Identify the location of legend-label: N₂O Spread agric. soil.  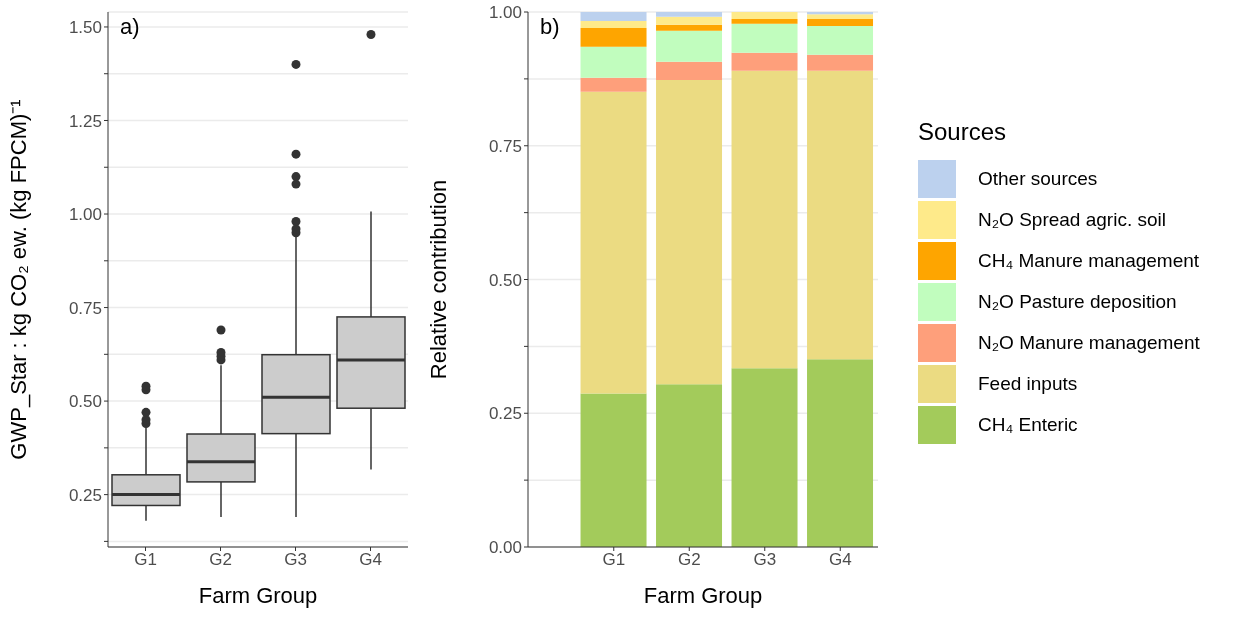
(1072, 219).